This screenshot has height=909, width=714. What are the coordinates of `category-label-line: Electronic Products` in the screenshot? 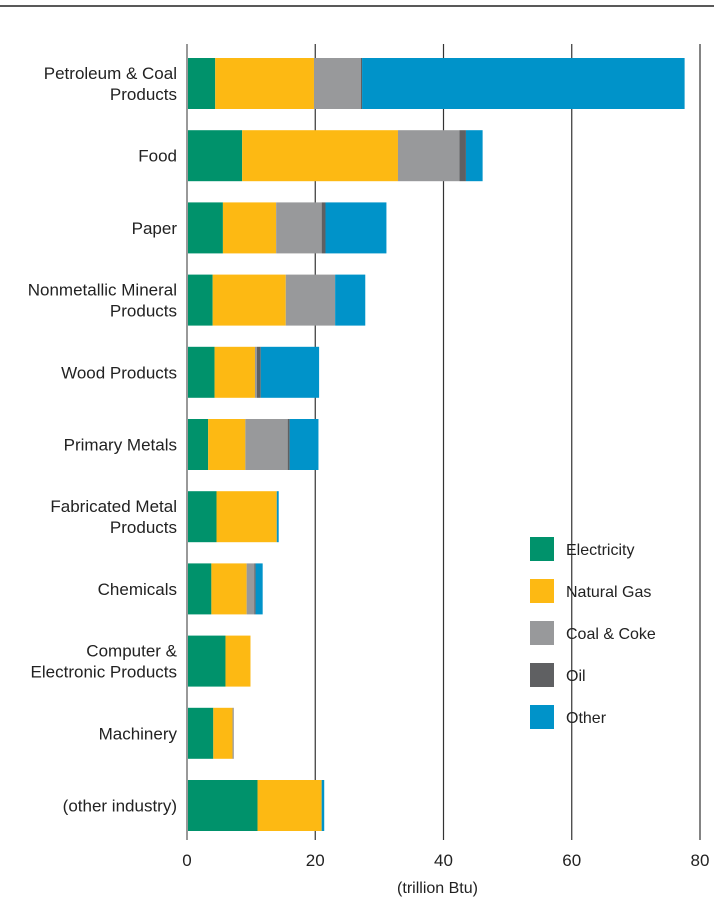 It's located at (104, 672).